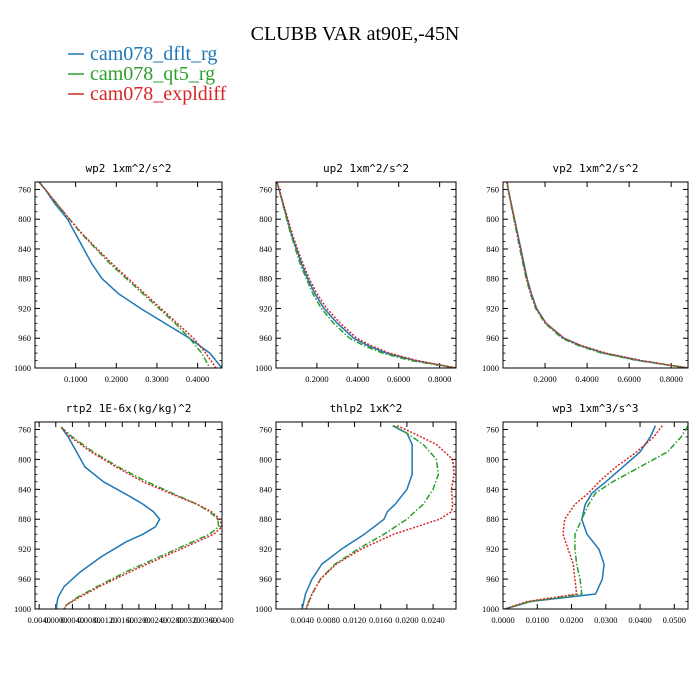  I want to click on ytick-label-2-4: 920, so click(492, 308).